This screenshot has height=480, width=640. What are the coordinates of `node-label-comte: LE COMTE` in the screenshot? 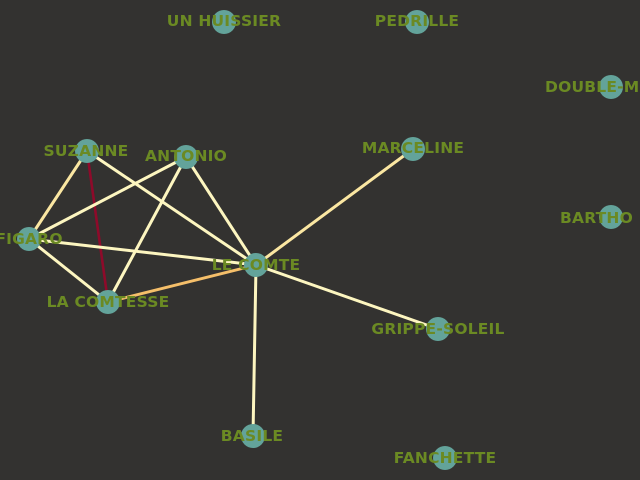 It's located at (256, 265).